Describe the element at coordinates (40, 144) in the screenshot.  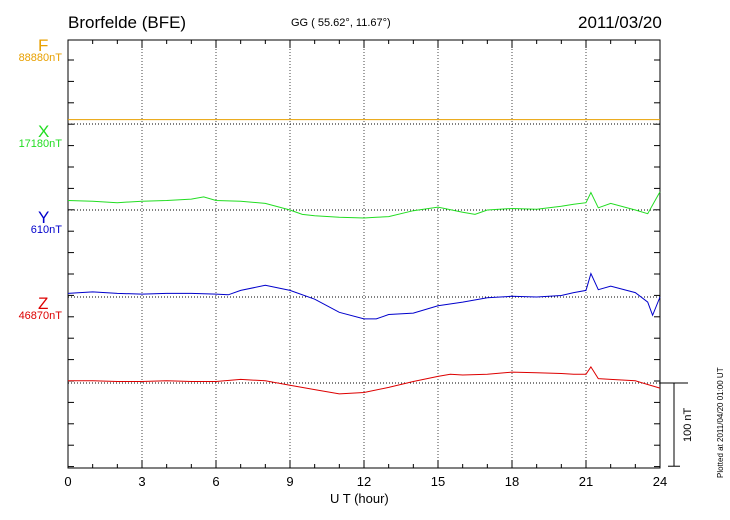
I see `series-baseline-x: 17180nT` at that location.